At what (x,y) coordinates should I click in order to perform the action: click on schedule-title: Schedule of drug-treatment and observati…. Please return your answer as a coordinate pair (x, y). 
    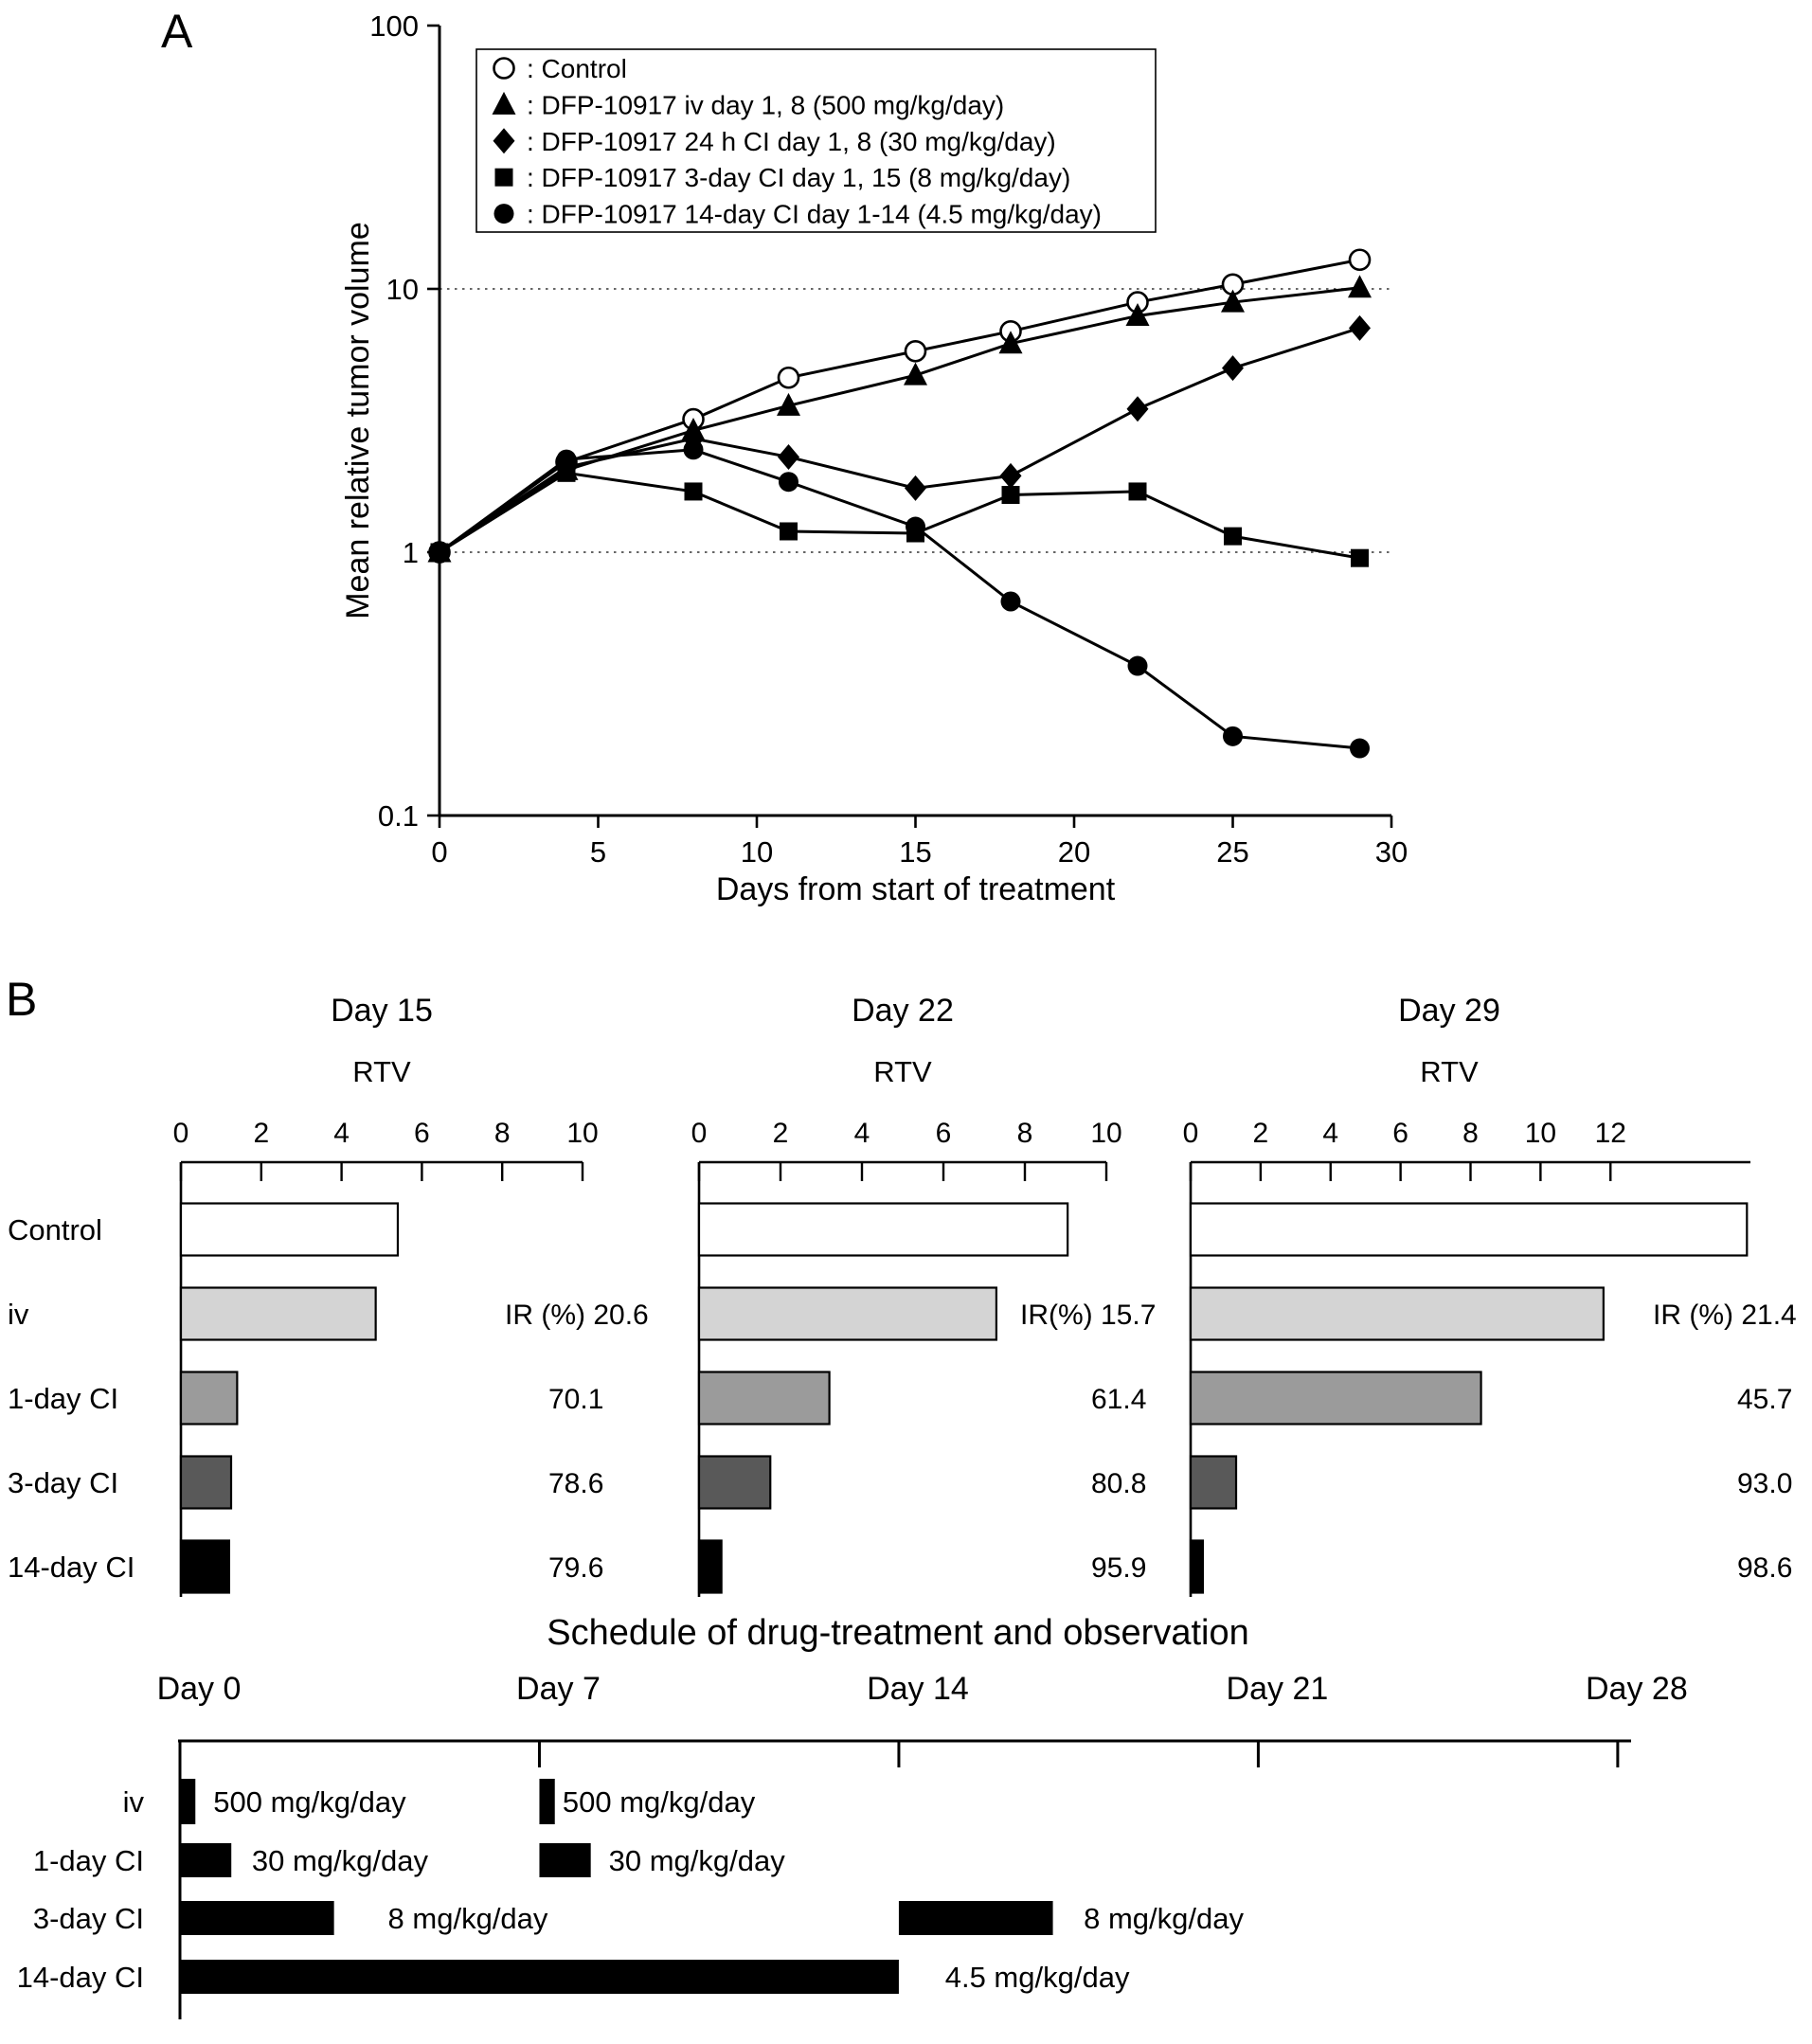
    Looking at the image, I should click on (897, 1633).